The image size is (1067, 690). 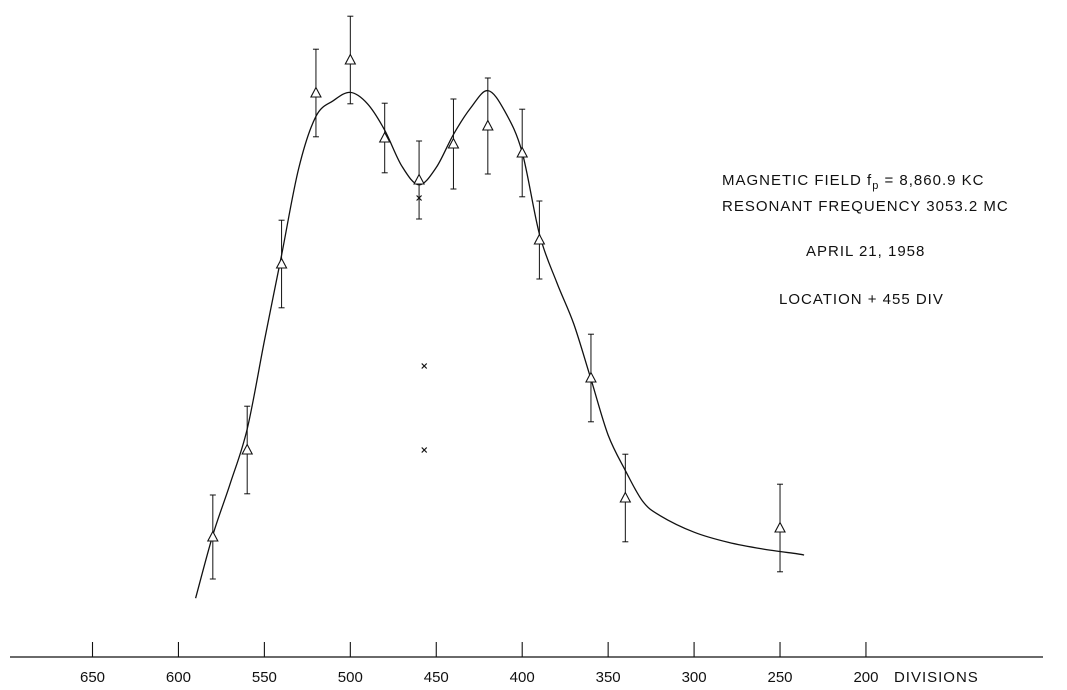 I want to click on x-tick-label: 200, so click(x=865, y=677).